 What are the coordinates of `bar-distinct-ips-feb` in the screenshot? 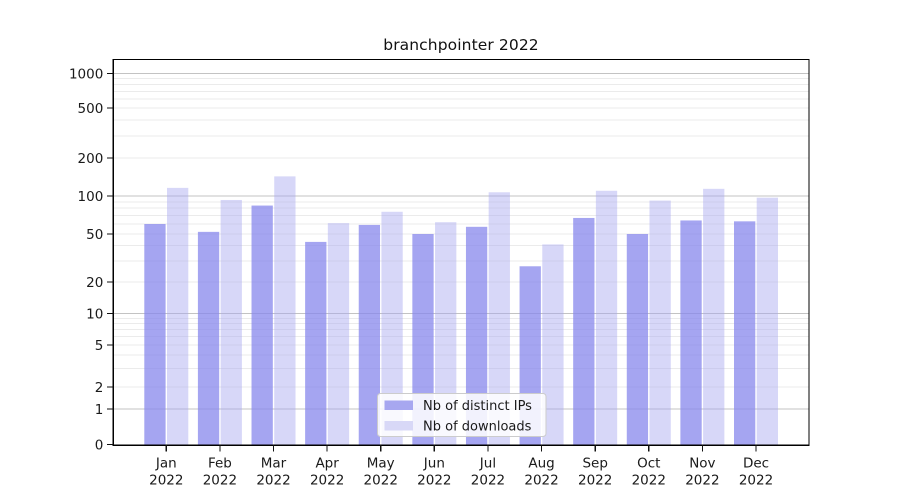 It's located at (208, 338).